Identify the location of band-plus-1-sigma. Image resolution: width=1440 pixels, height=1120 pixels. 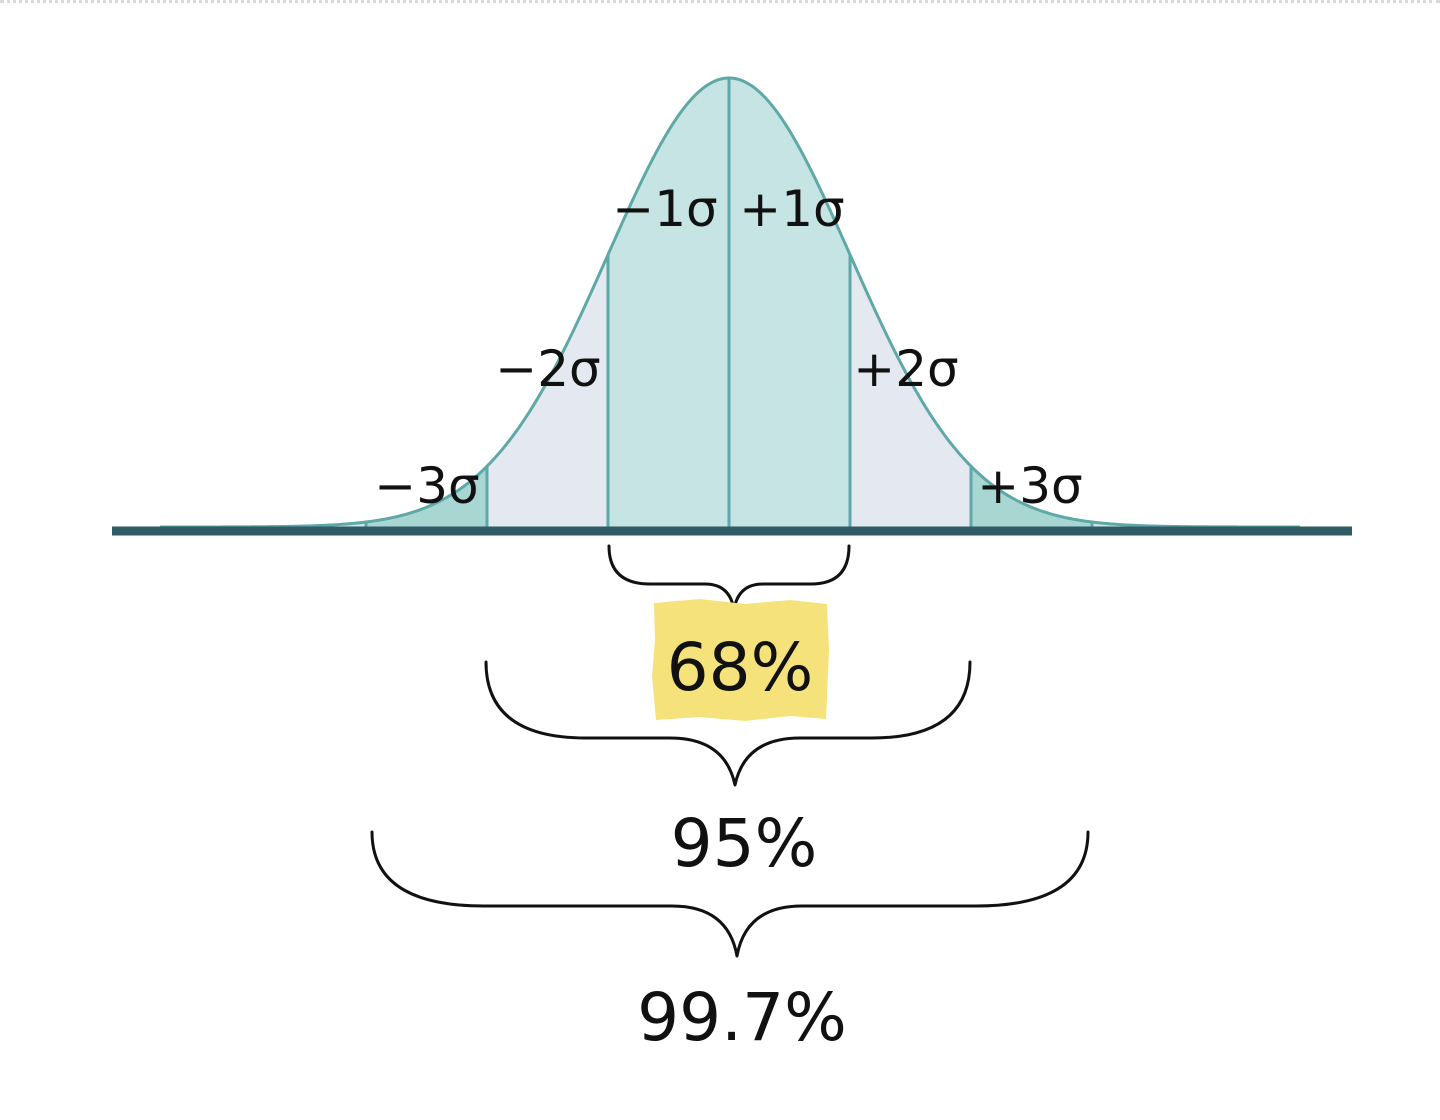
(789, 302).